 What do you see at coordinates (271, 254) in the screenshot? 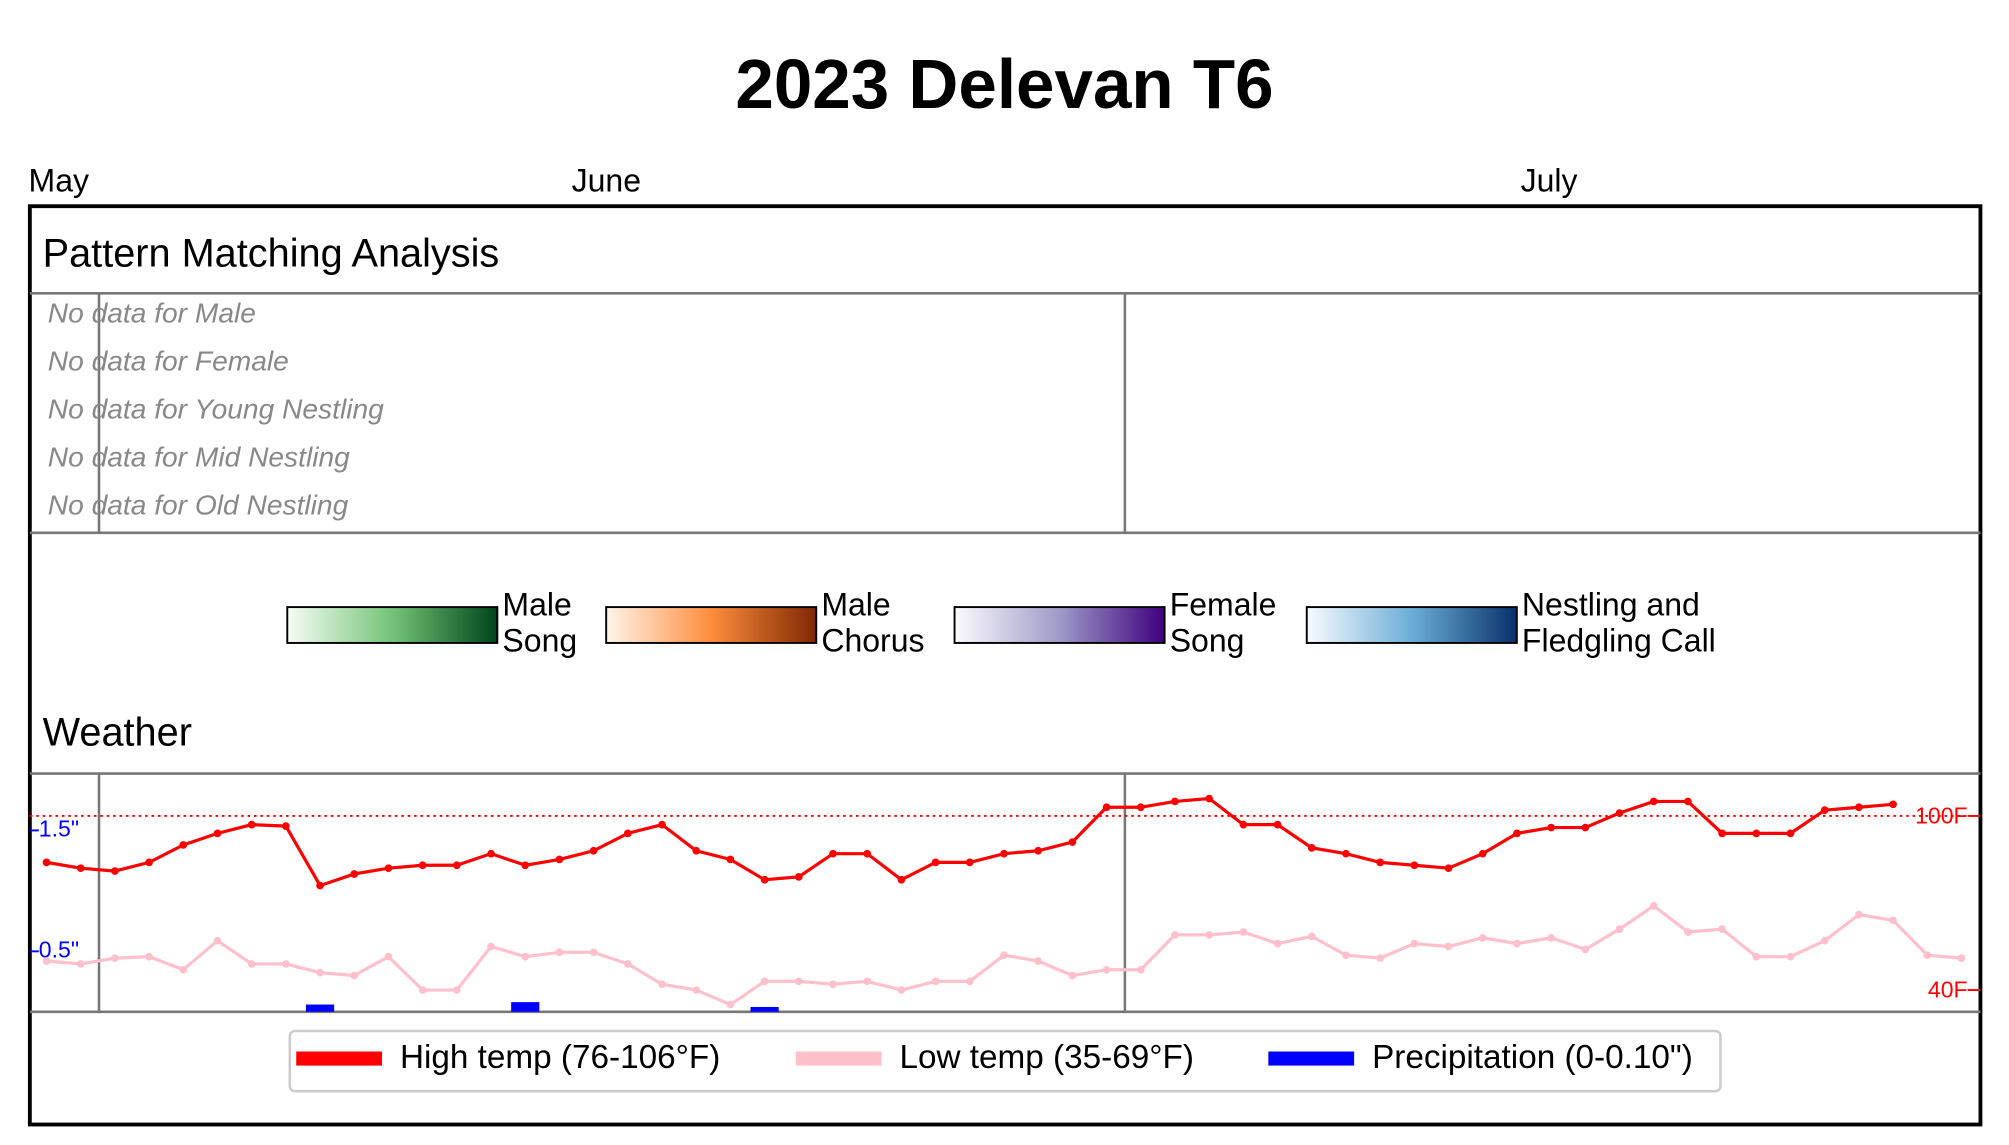
I see `panel-title: Pattern Matching Analysis` at bounding box center [271, 254].